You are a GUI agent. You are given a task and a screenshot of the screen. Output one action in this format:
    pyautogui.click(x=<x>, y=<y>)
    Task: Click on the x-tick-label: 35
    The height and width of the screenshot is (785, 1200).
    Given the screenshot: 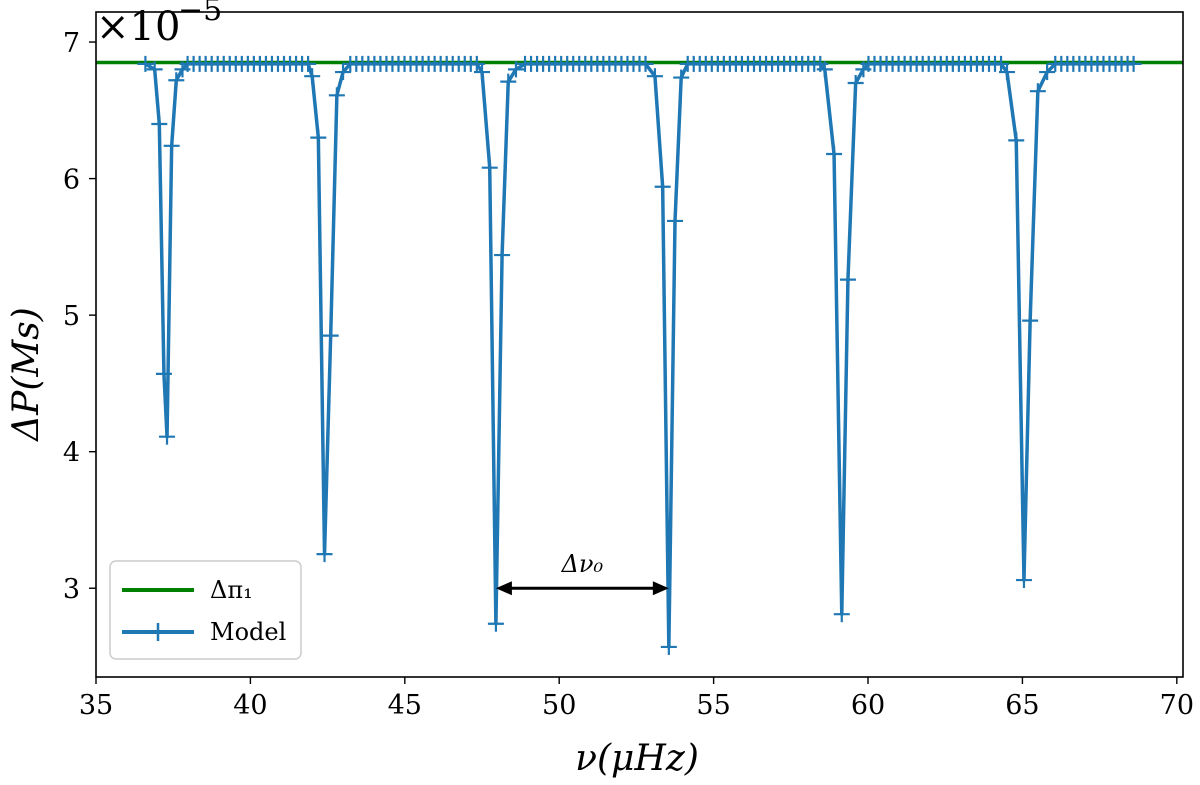 What is the action you would take?
    pyautogui.click(x=96, y=705)
    